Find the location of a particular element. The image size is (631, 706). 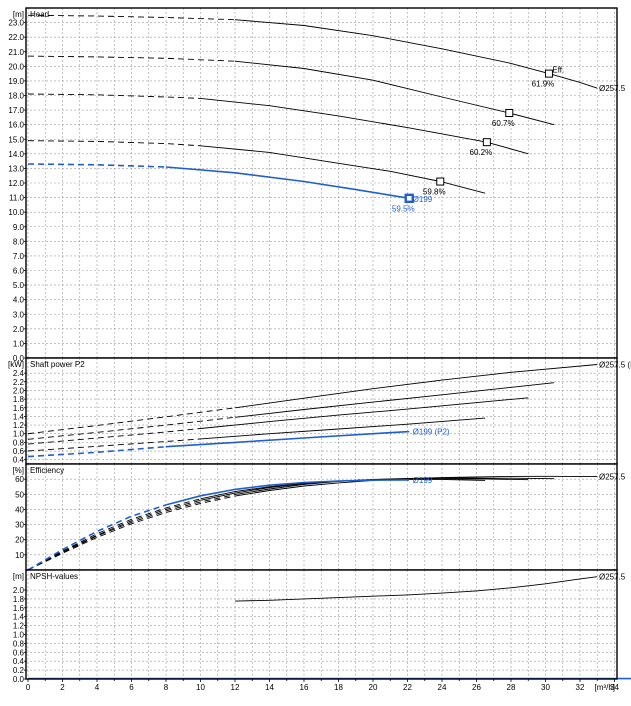

series-curve-3: 59.8% is located at coordinates (256, 168).